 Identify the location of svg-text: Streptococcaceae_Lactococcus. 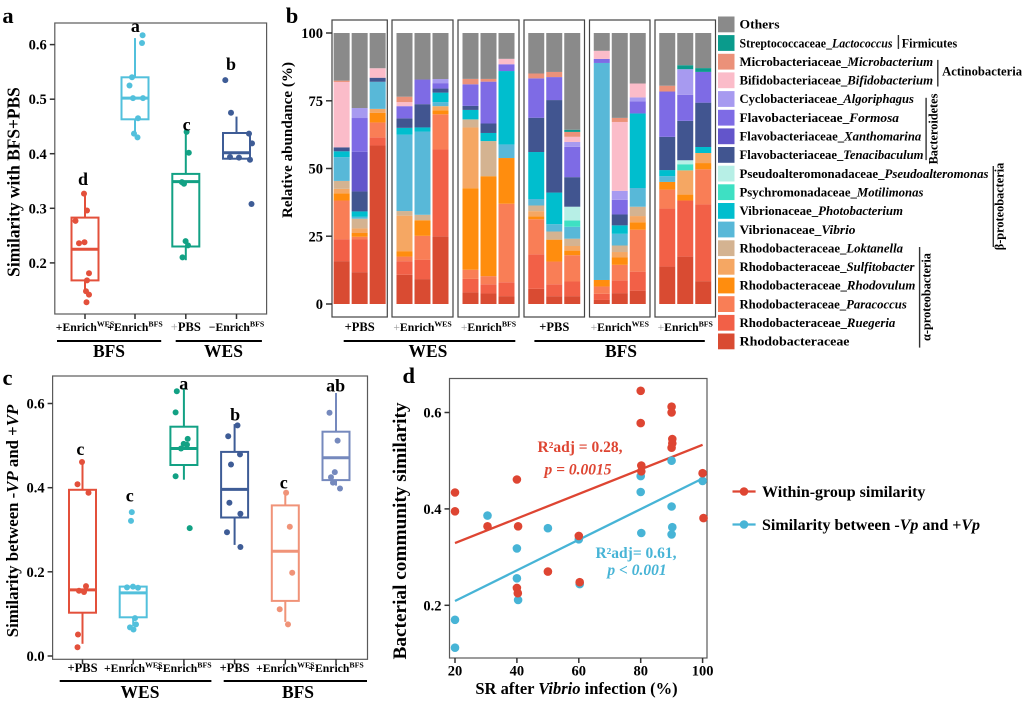
(816, 43).